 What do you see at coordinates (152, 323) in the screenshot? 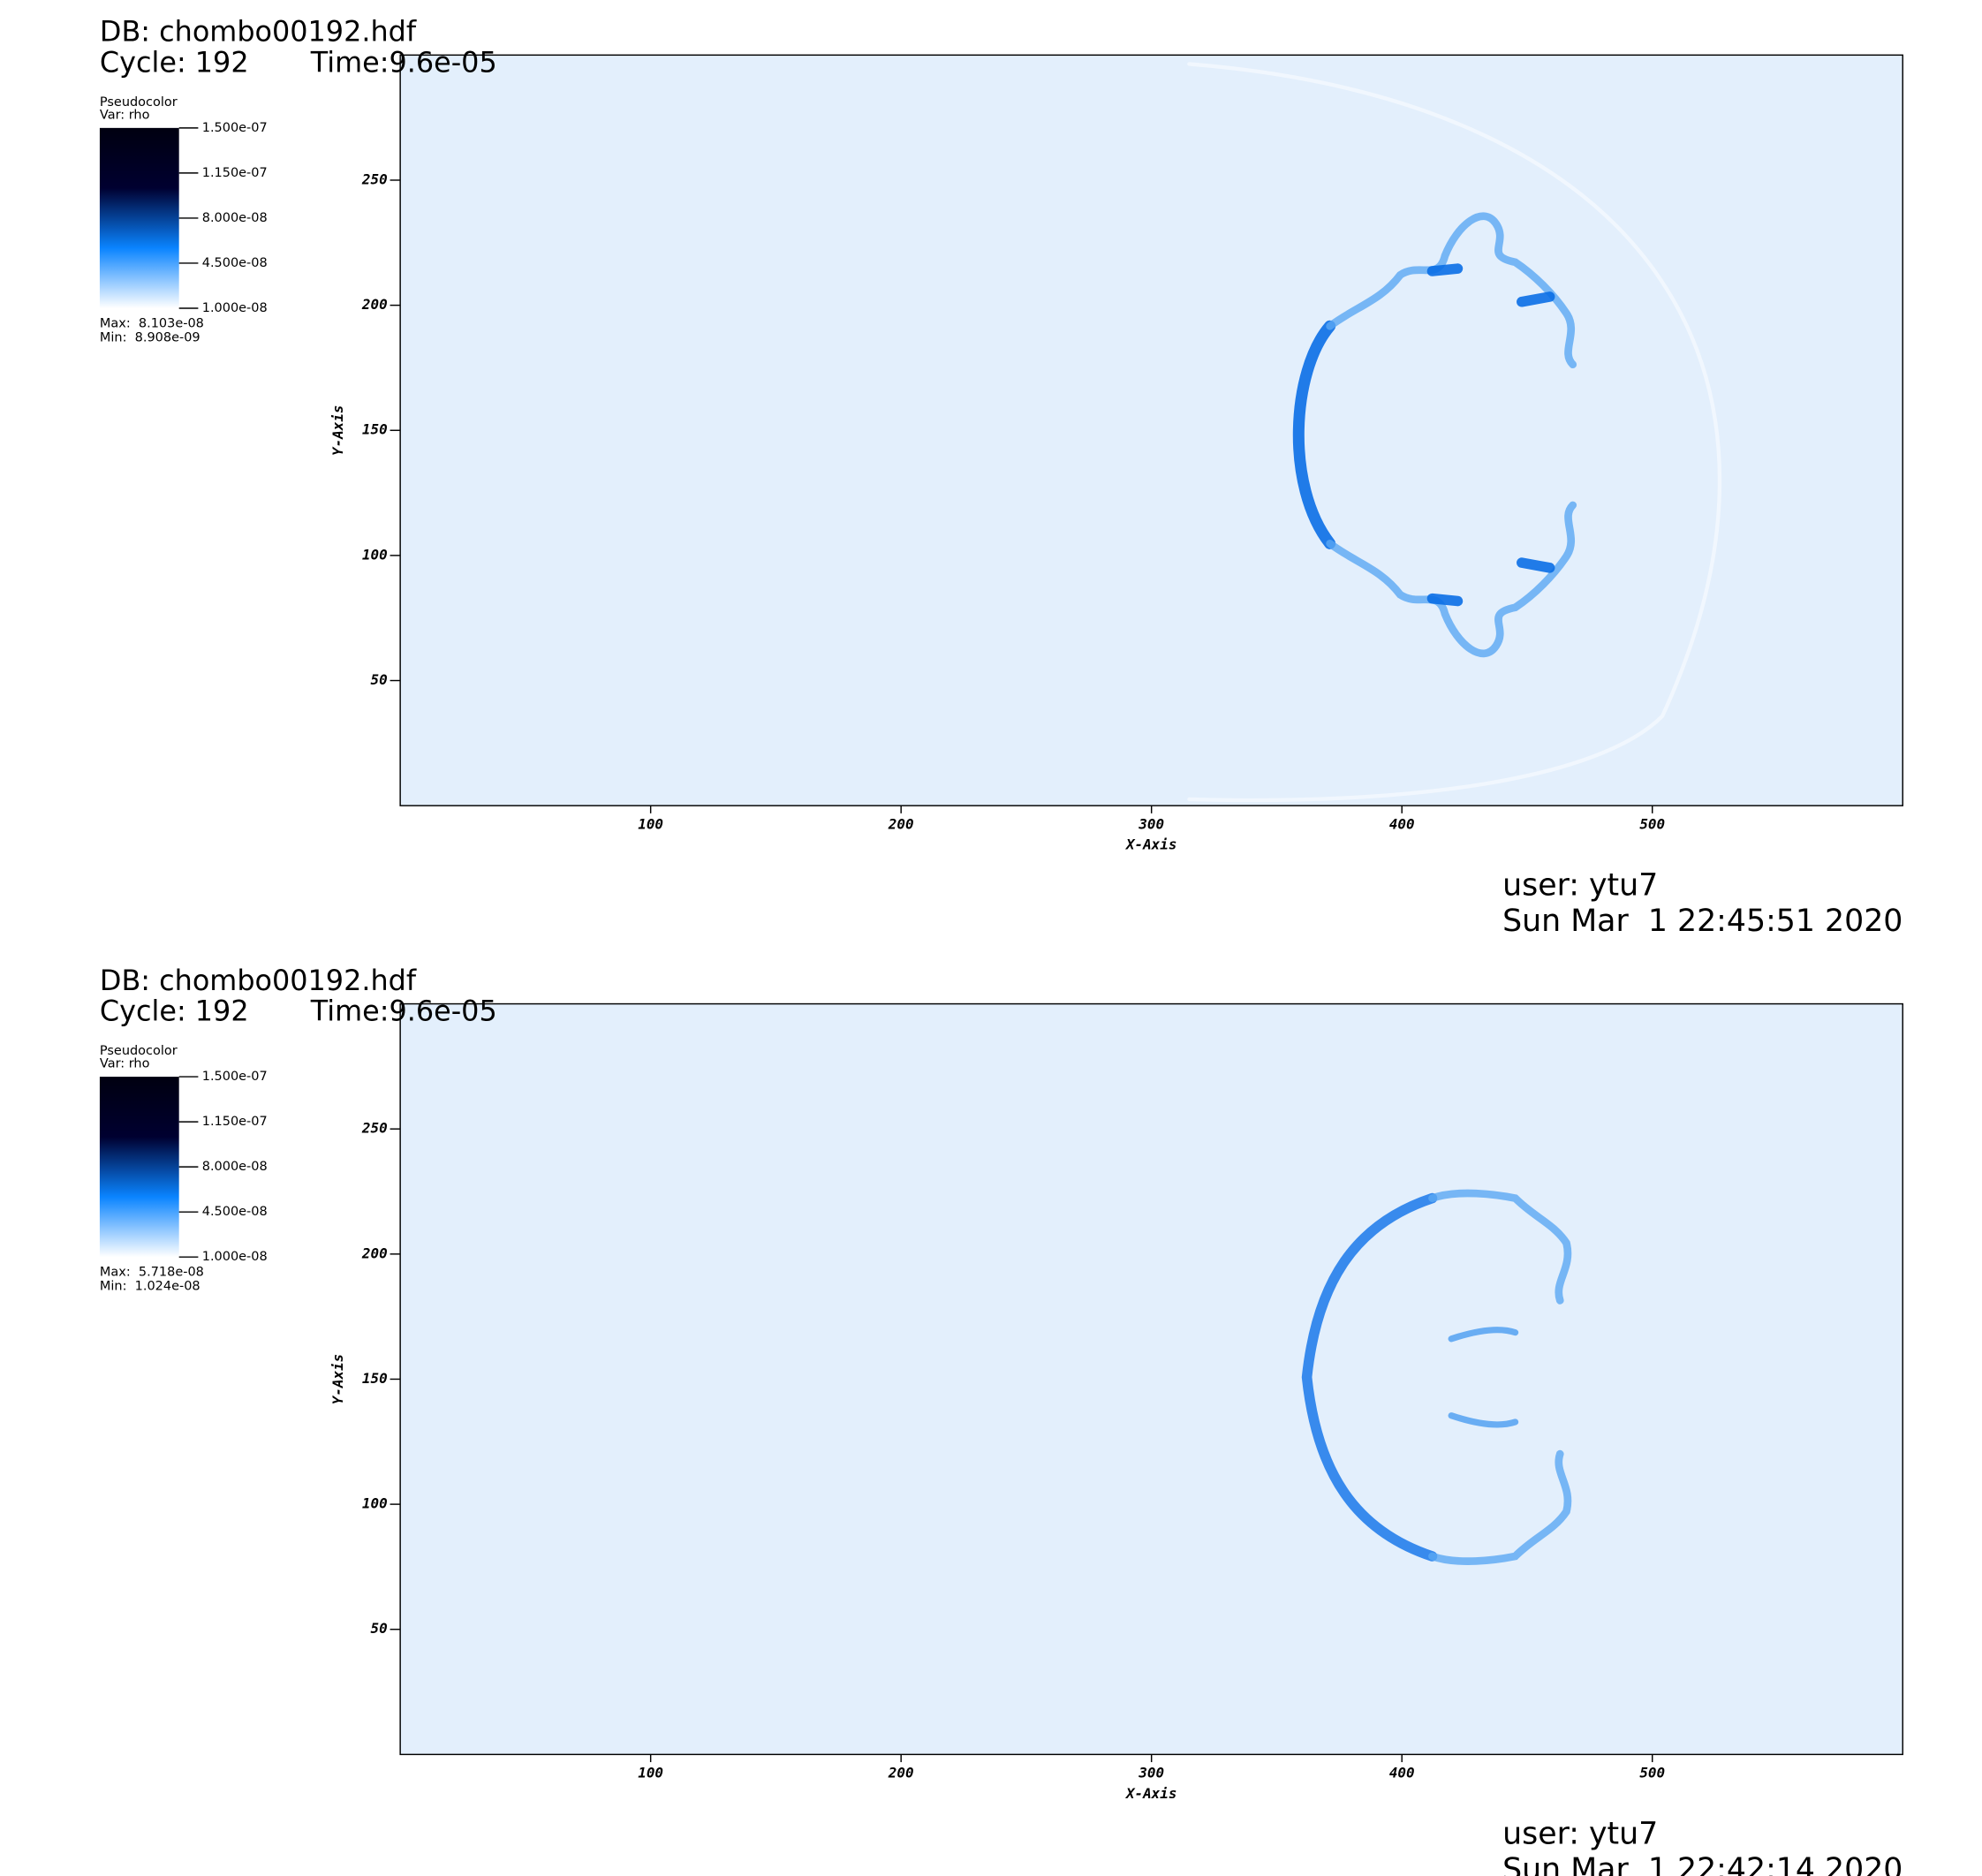
I see `max-label: Max: 8.103e-08` at bounding box center [152, 323].